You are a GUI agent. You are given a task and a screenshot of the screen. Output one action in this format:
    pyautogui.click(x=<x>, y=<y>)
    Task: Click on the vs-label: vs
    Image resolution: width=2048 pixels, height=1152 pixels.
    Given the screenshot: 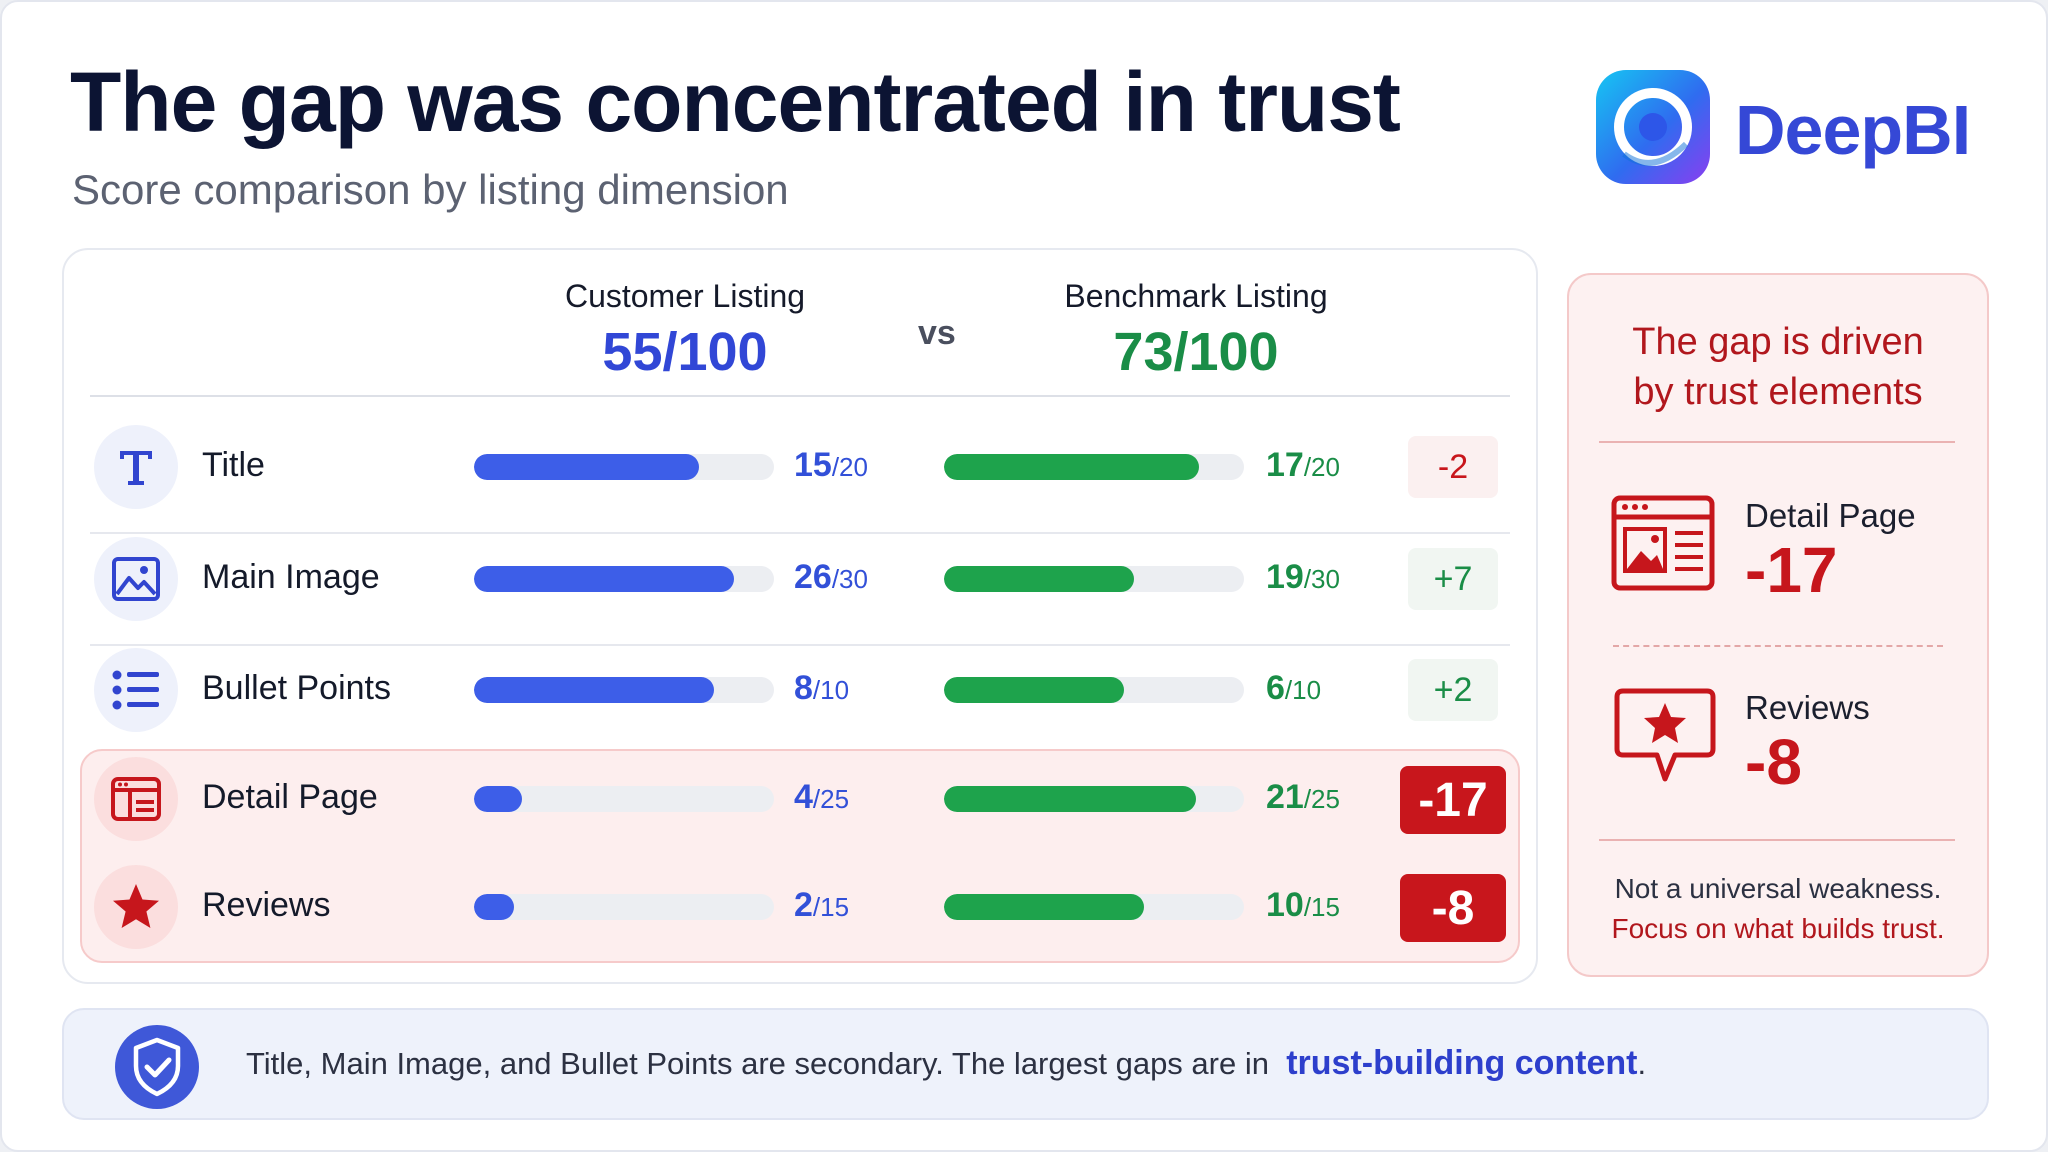 What is the action you would take?
    pyautogui.click(x=937, y=333)
    